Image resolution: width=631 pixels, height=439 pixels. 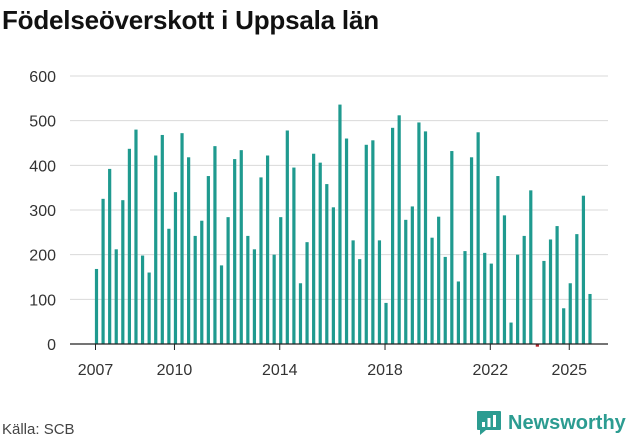 What do you see at coordinates (567, 422) in the screenshot?
I see `newsworthy-logo-text: Newsworthy` at bounding box center [567, 422].